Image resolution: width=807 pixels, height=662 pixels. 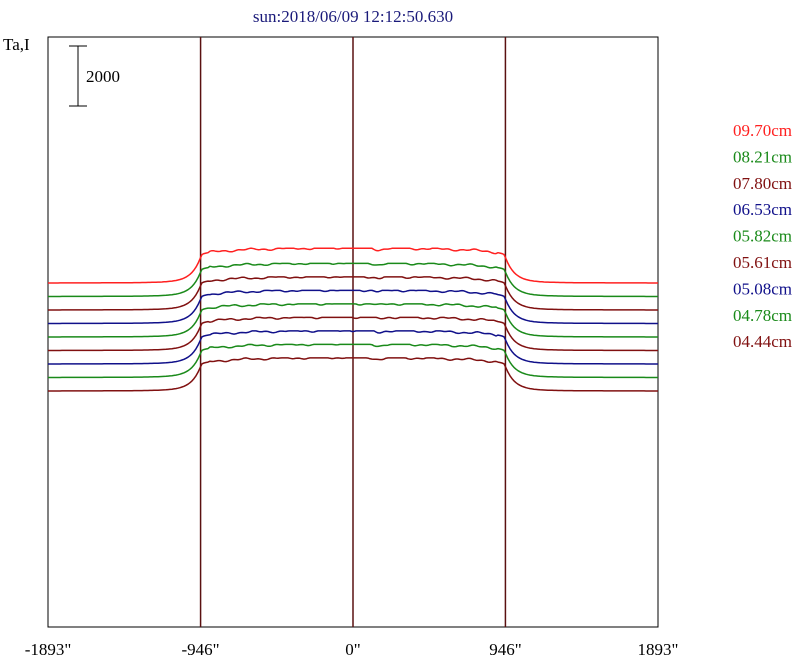 I want to click on legend-entry-5: 05.61cm, so click(x=762, y=262).